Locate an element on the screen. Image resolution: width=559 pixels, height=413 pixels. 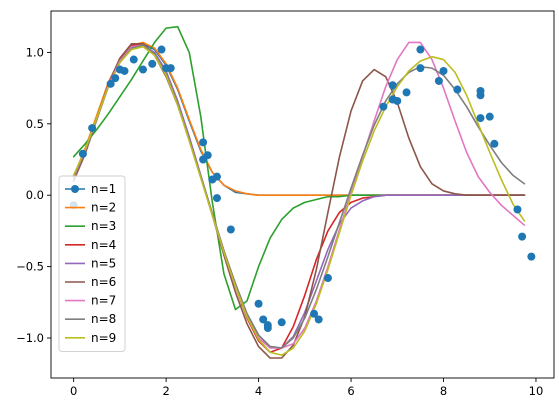
y-tick-label: −1.0 is located at coordinates (30, 338).